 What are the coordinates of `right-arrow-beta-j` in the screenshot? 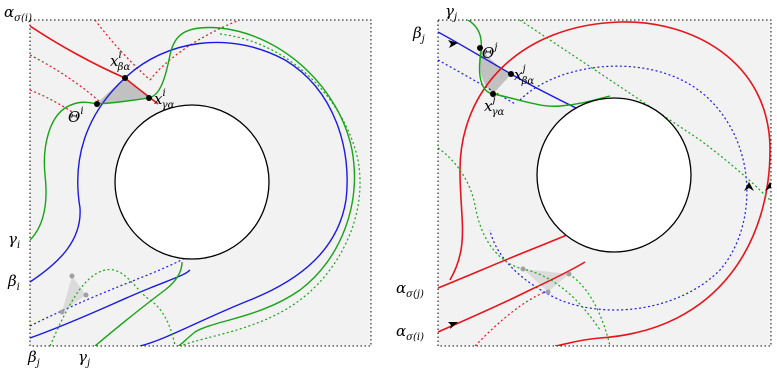 It's located at (453, 44).